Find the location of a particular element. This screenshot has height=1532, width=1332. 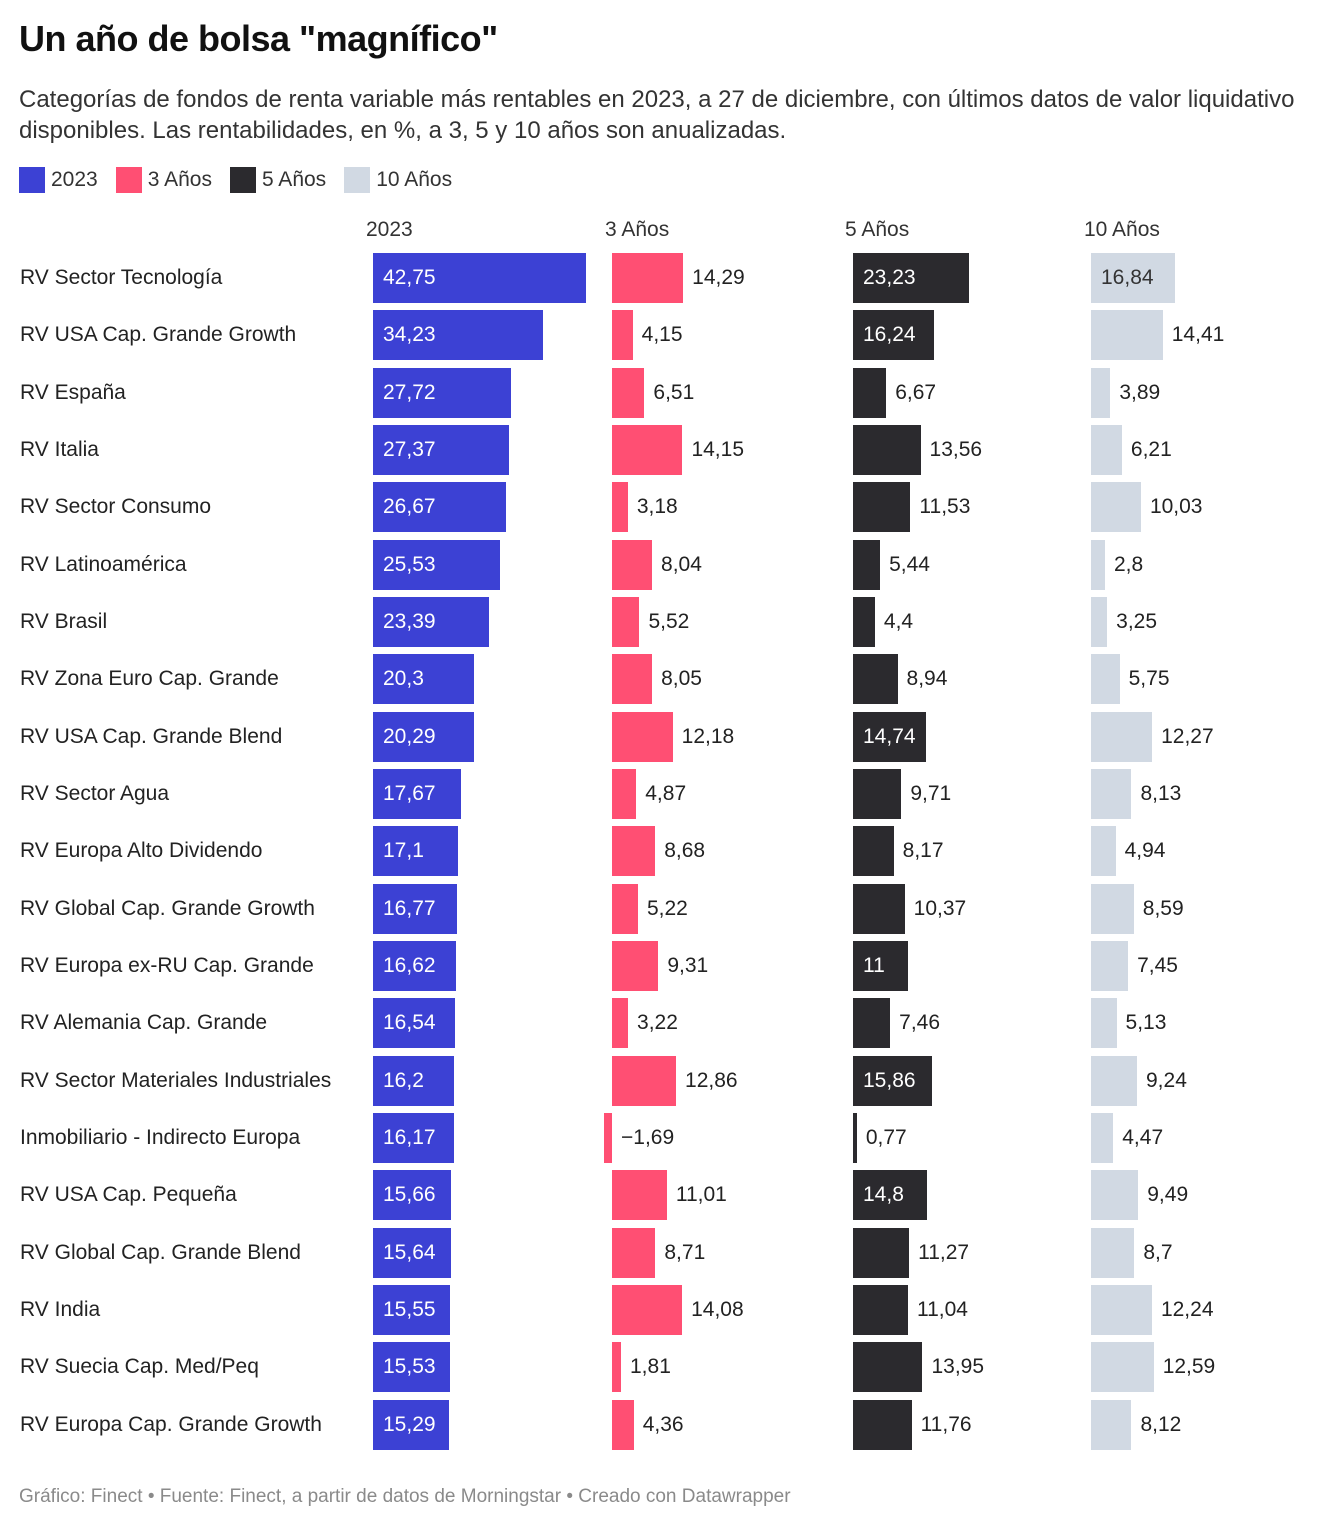

data-label: 15,53 is located at coordinates (409, 1366).